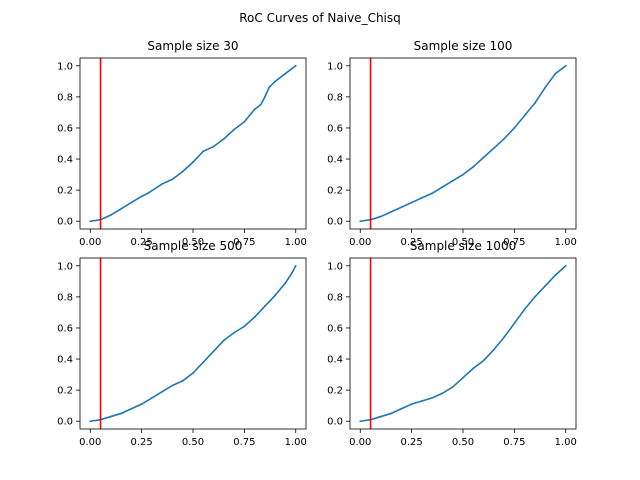  I want to click on subplot-title: Sample size 30, so click(192, 46).